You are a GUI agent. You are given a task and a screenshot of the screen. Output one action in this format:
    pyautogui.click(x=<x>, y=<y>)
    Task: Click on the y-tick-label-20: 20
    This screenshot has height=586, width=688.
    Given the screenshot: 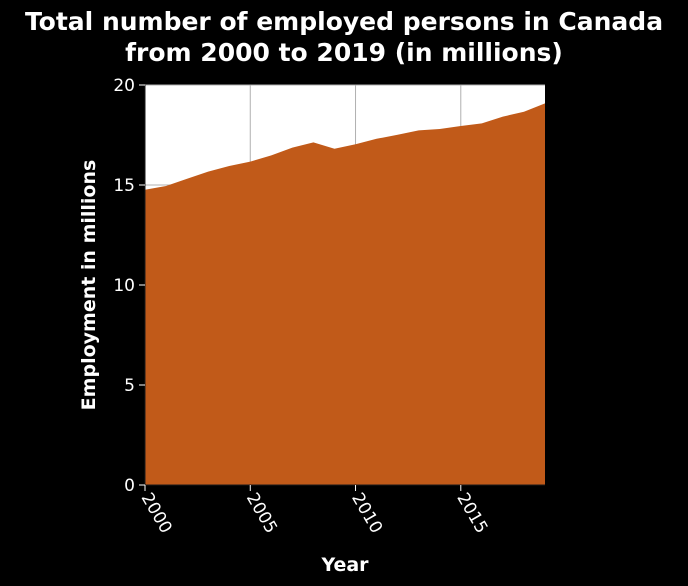 What is the action you would take?
    pyautogui.click(x=124, y=86)
    